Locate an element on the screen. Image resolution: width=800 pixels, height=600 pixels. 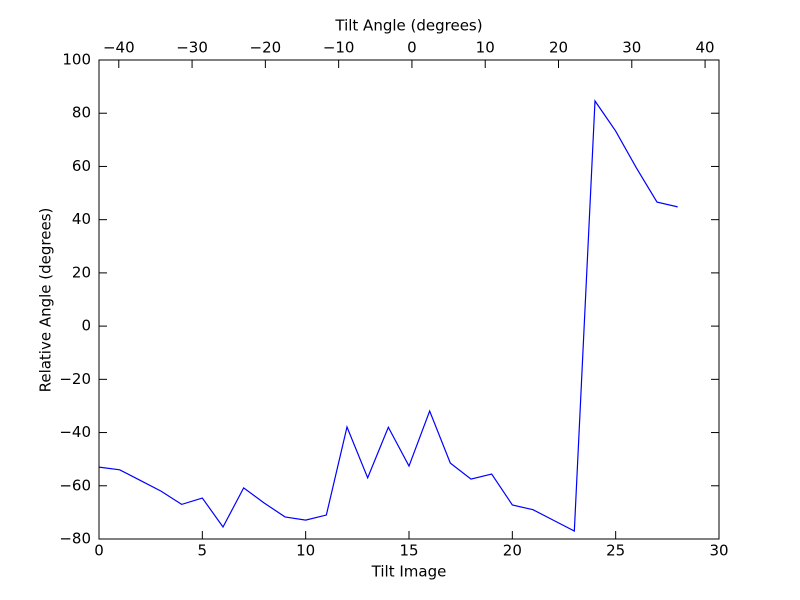
x2-tick-label: 0 is located at coordinates (412, 48).